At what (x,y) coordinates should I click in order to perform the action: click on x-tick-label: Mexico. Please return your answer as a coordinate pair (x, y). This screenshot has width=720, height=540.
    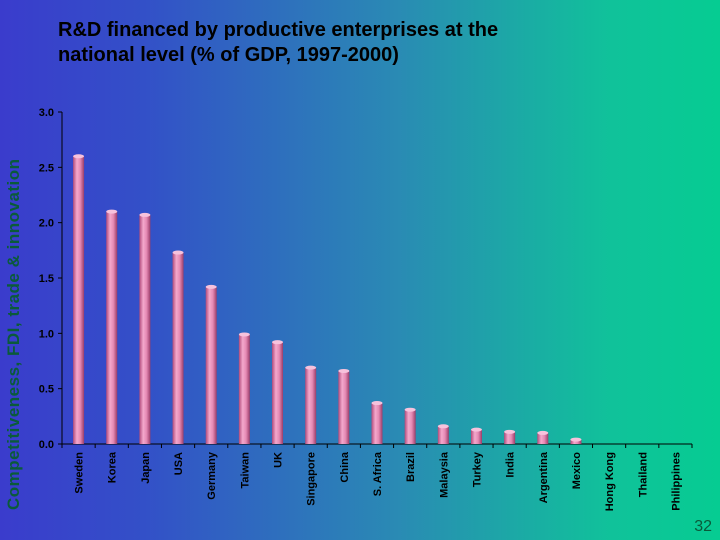
    Looking at the image, I should click on (577, 471).